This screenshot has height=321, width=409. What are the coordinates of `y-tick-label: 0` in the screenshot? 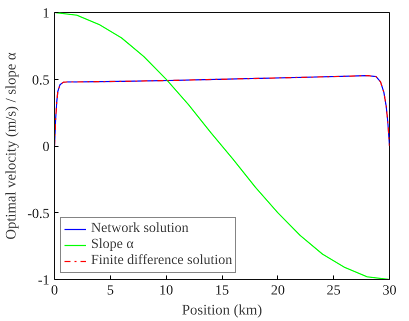 It's located at (46, 147).